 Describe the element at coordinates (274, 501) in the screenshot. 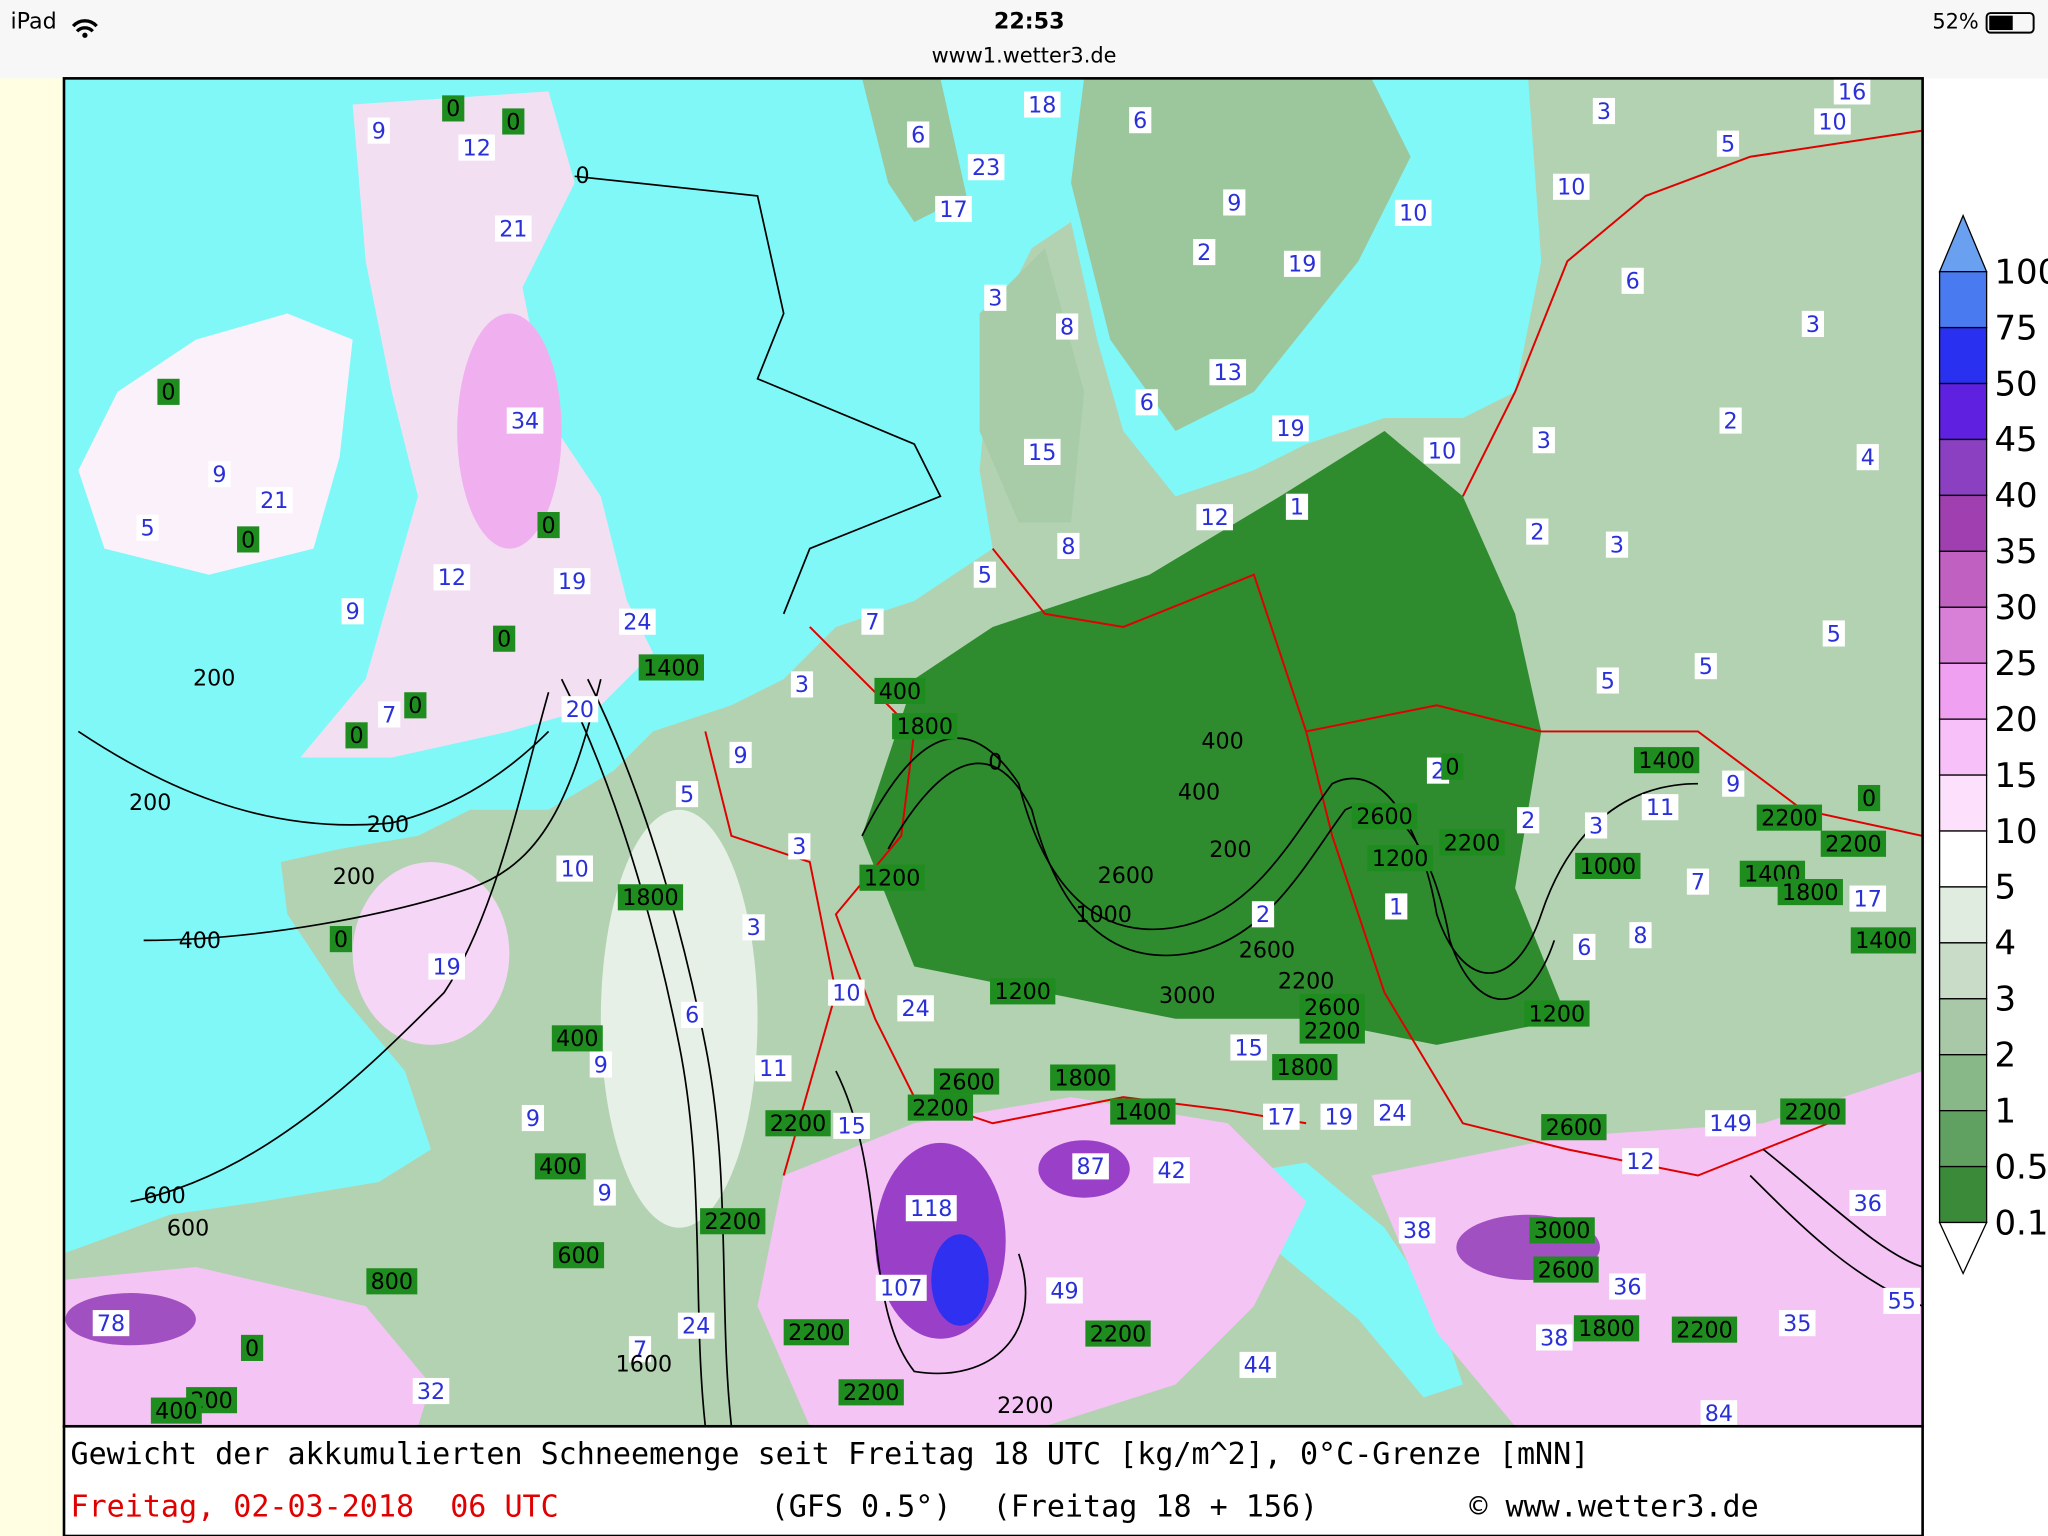

I see `snow-label: 21` at that location.